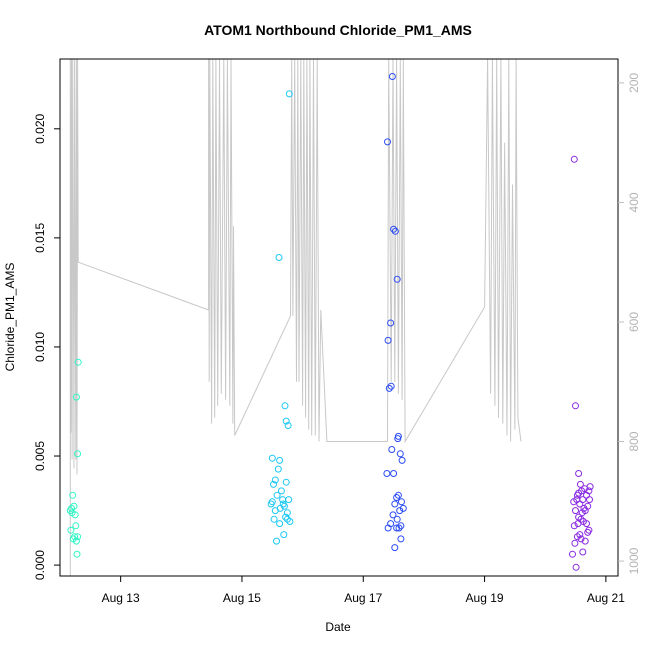 The image size is (650, 650). I want to click on y-tick-label: 0.020, so click(40, 128).